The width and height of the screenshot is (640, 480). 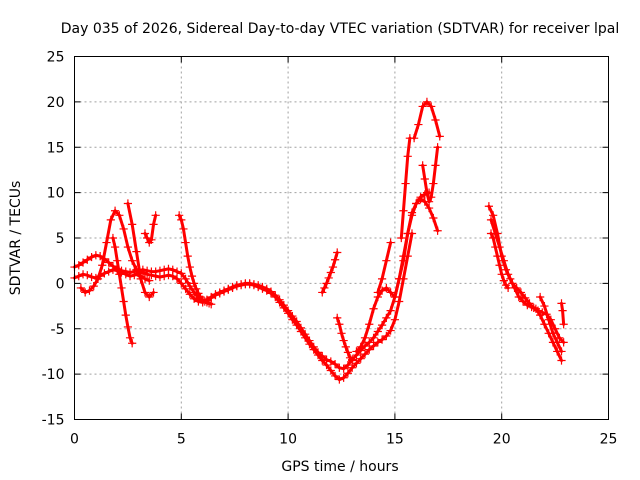 What do you see at coordinates (58, 330) in the screenshot?
I see `y-tick-label: -5` at bounding box center [58, 330].